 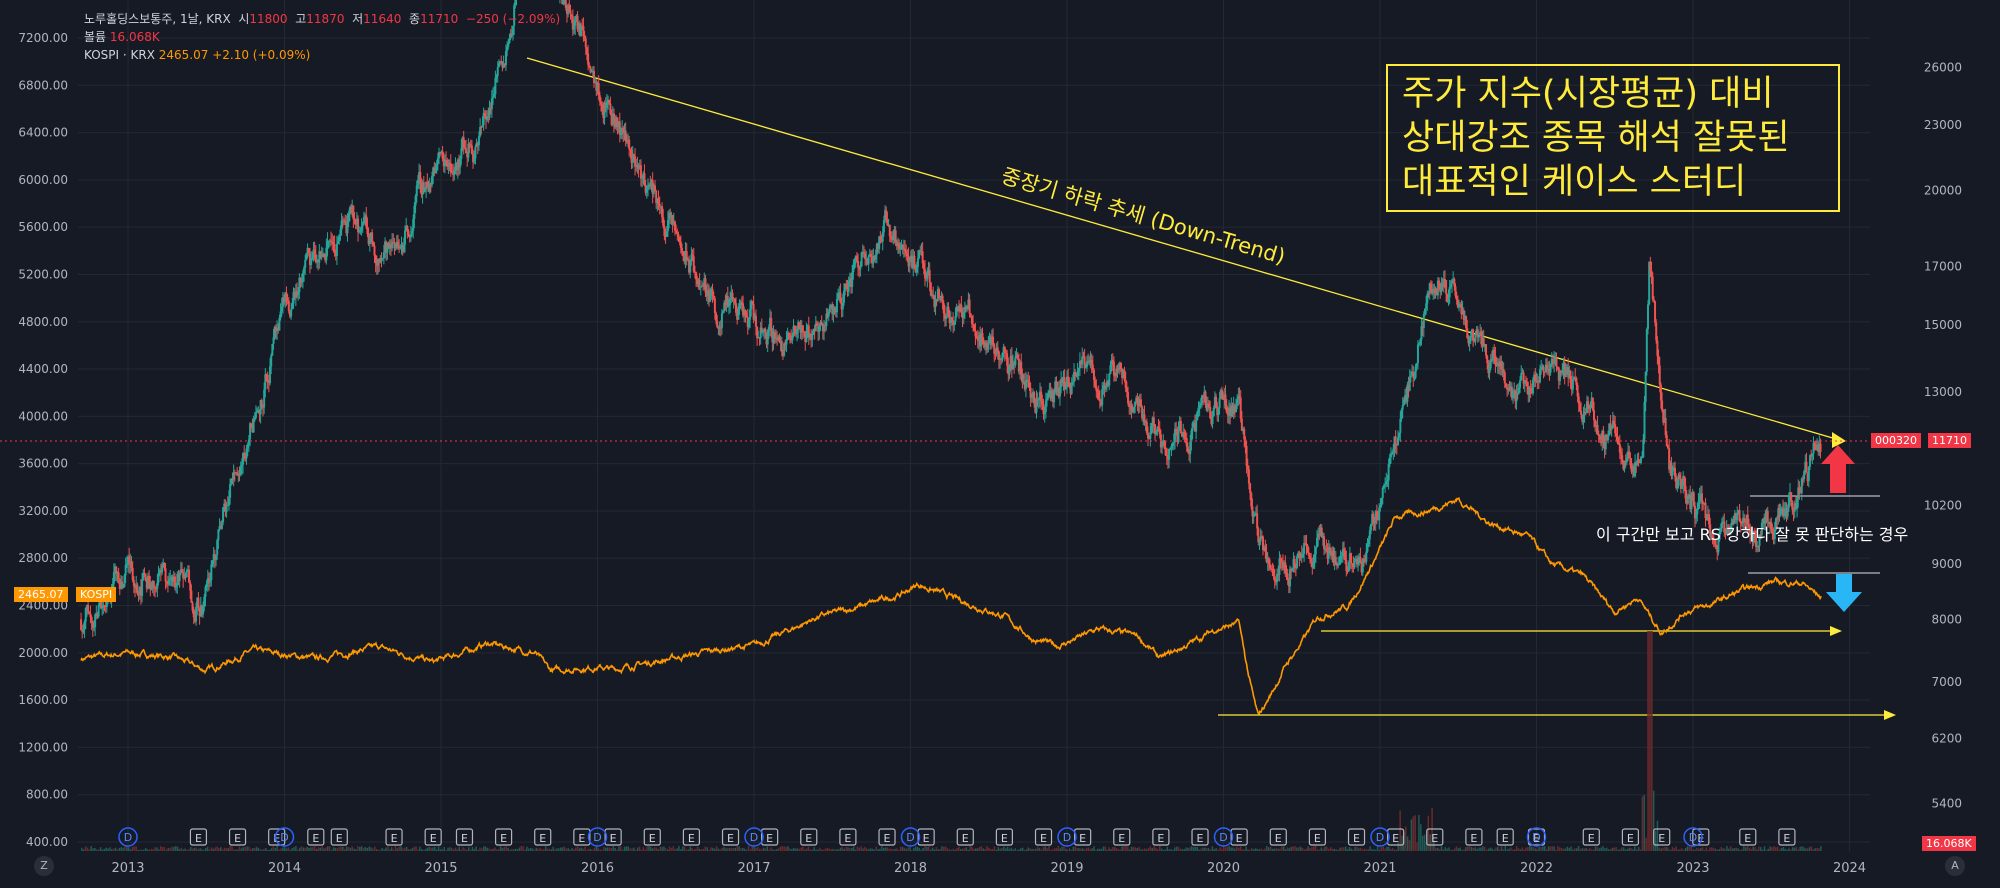 What do you see at coordinates (1223, 868) in the screenshot?
I see `x-tick-label: 2020` at bounding box center [1223, 868].